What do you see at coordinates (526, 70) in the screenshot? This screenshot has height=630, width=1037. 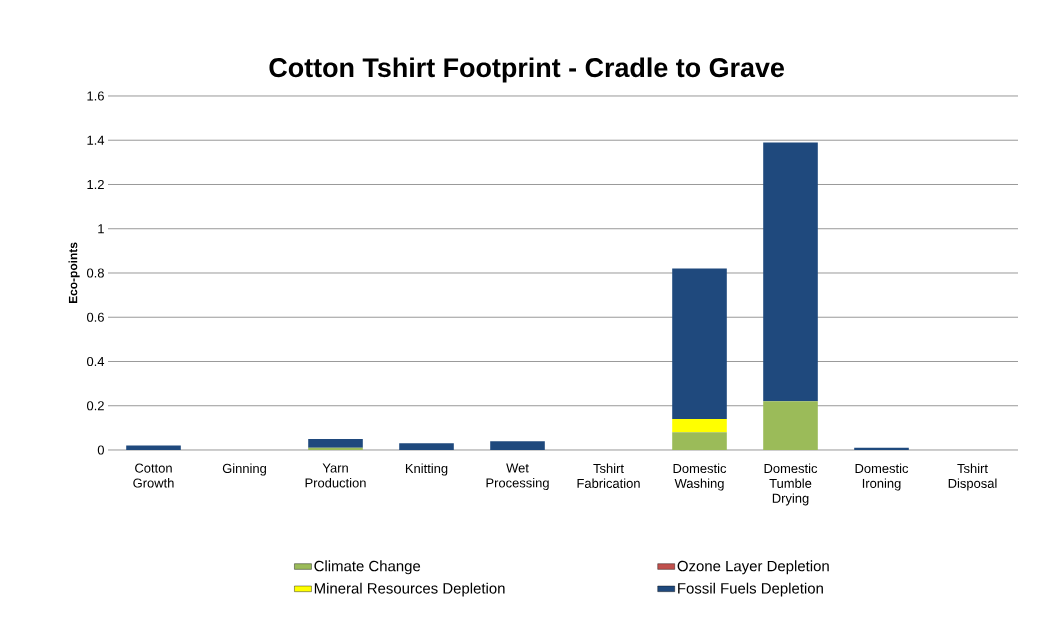 I see `chart-title: Cotton Tshirt Footprint - Cradle to Grave` at bounding box center [526, 70].